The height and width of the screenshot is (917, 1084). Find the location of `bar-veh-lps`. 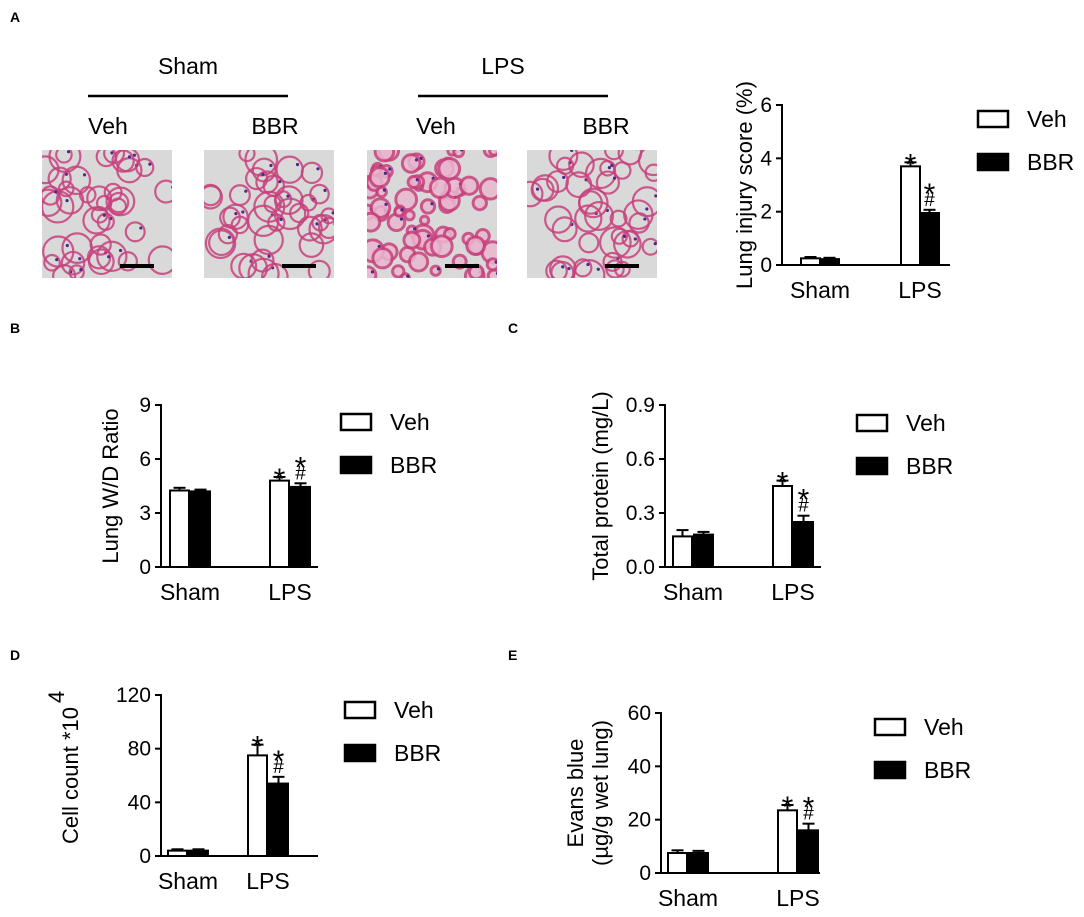

bar-veh-lps is located at coordinates (257, 805).